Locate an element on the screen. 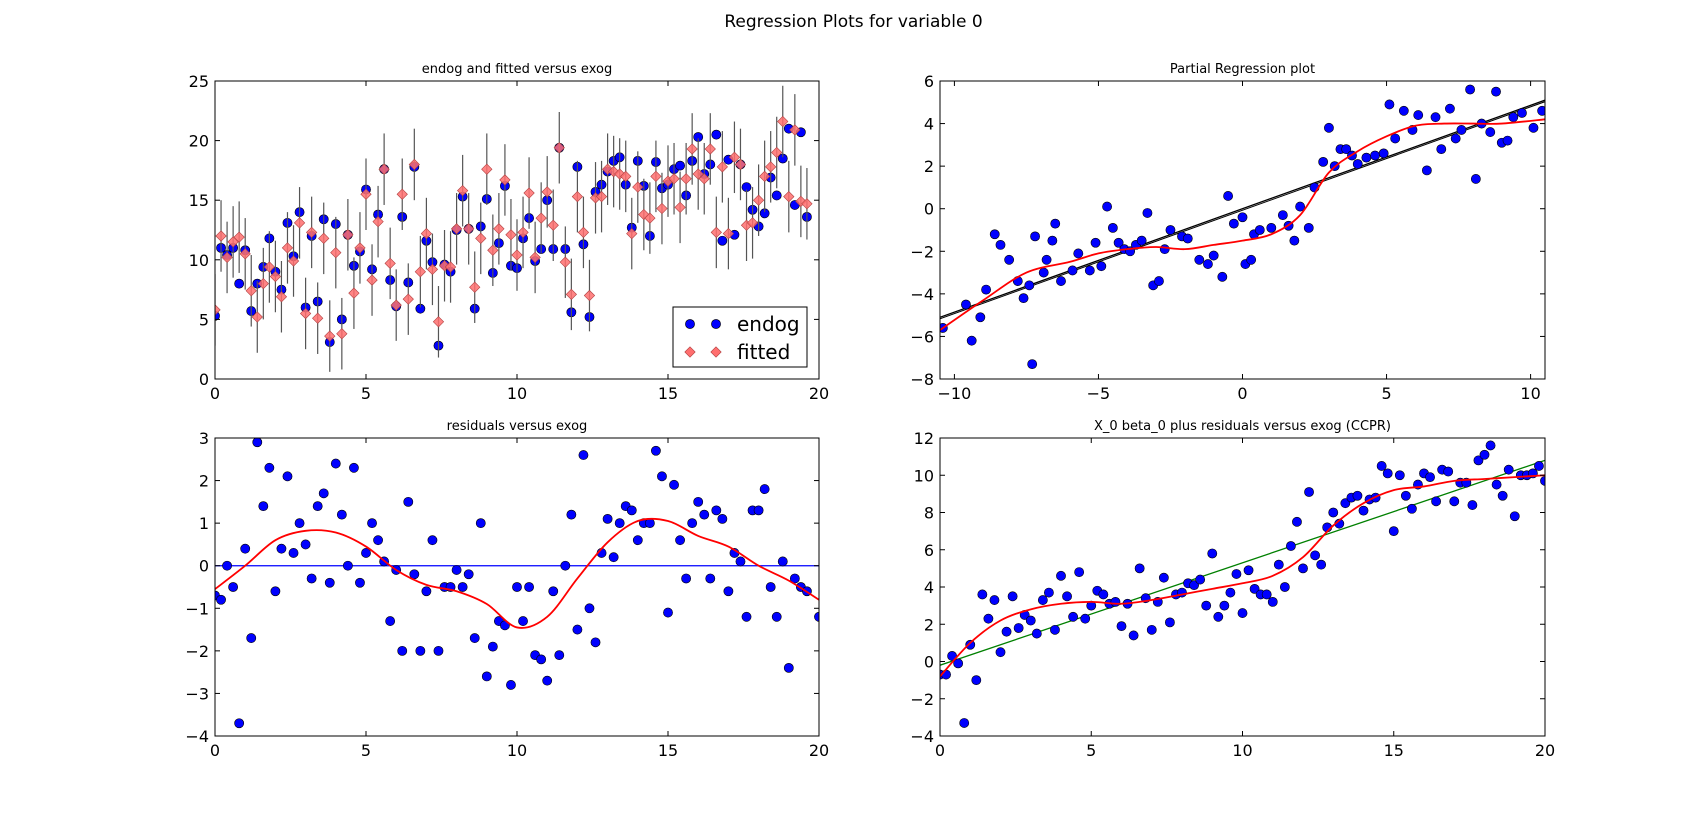 The height and width of the screenshot is (813, 1707). lowess-curve is located at coordinates (1242, 576).